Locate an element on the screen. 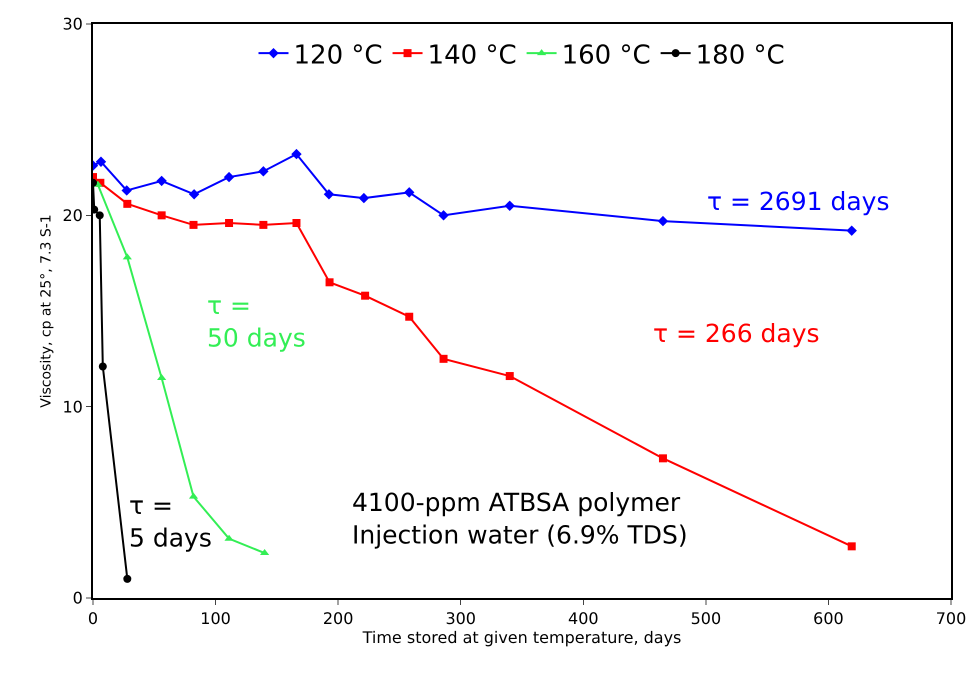 This screenshot has width=978, height=681. annotation: 4100-ppm ATBSA polymer Injection water (6.9% TDS) is located at coordinates (520, 519).